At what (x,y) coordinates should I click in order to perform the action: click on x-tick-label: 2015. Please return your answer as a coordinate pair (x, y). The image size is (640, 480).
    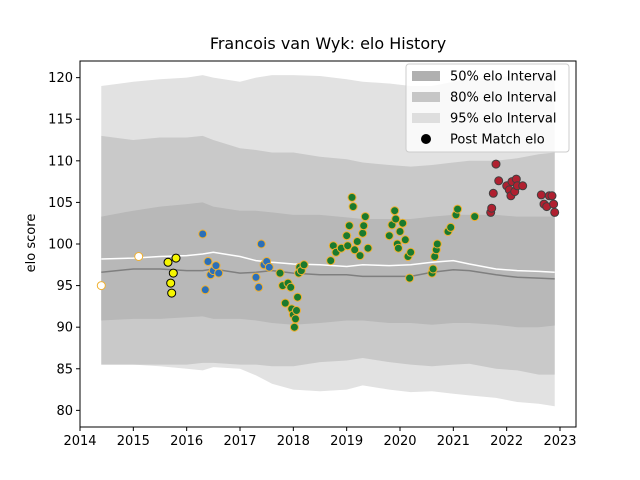
    Looking at the image, I should click on (133, 441).